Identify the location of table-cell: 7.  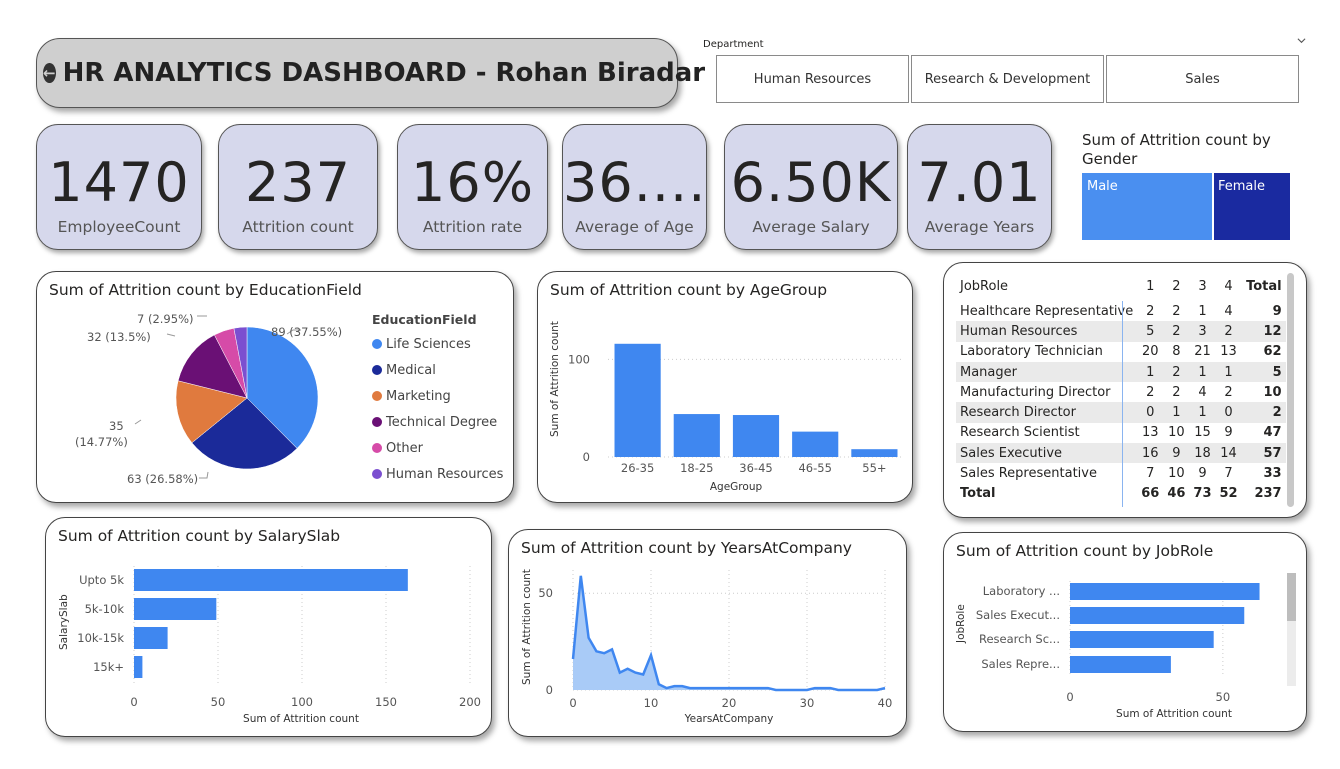
(1150, 474).